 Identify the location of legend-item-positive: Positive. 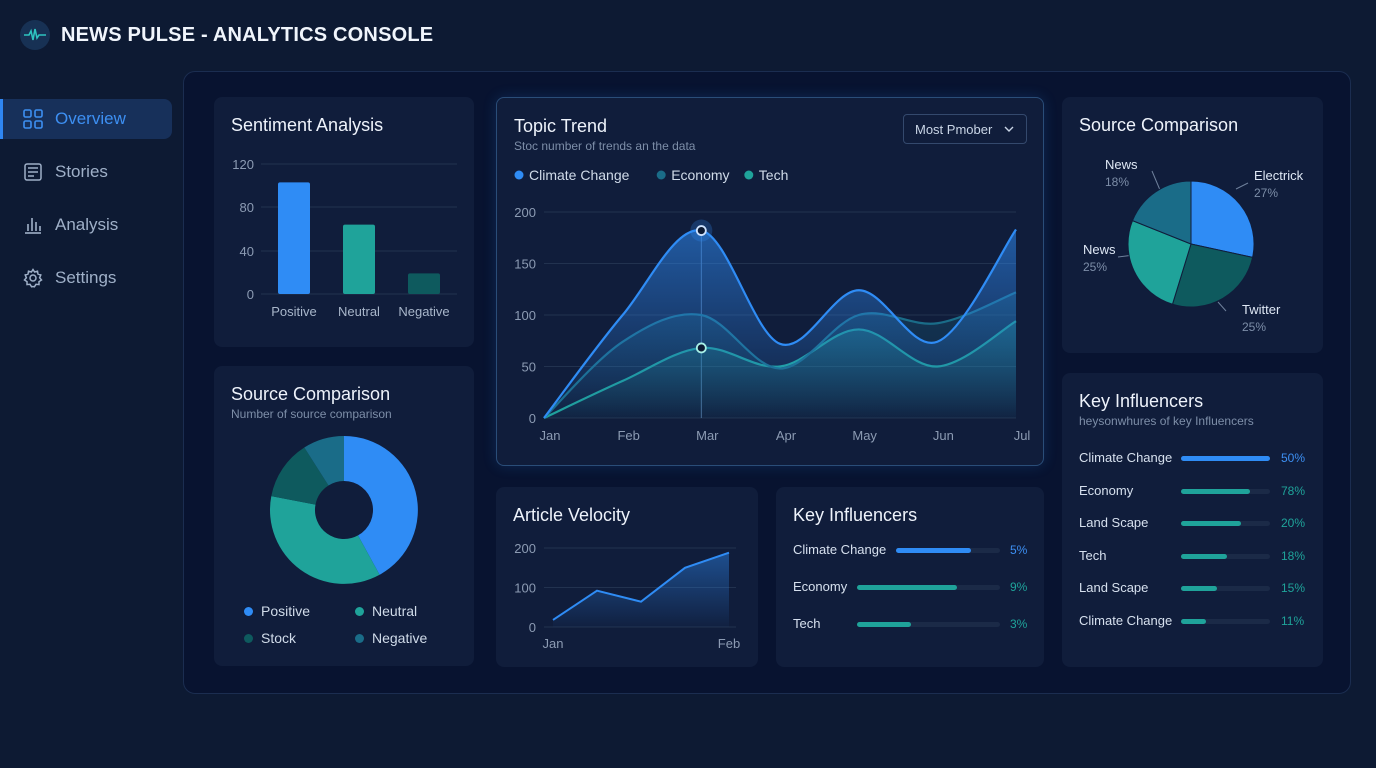
(277, 611).